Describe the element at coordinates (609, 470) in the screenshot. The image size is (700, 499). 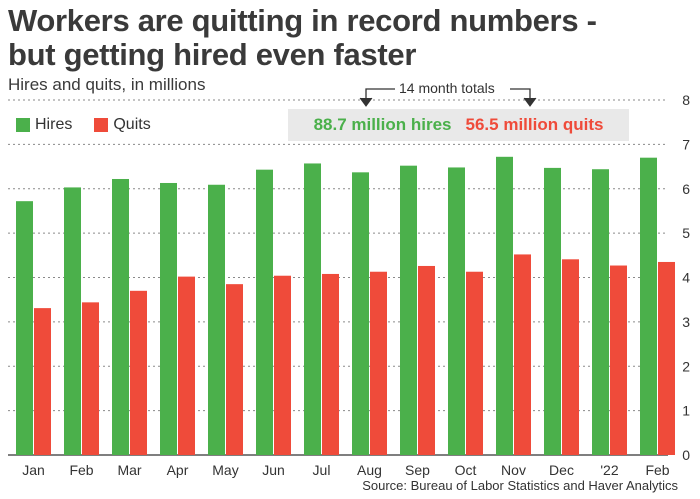
I see `x-tick-label: '22` at that location.